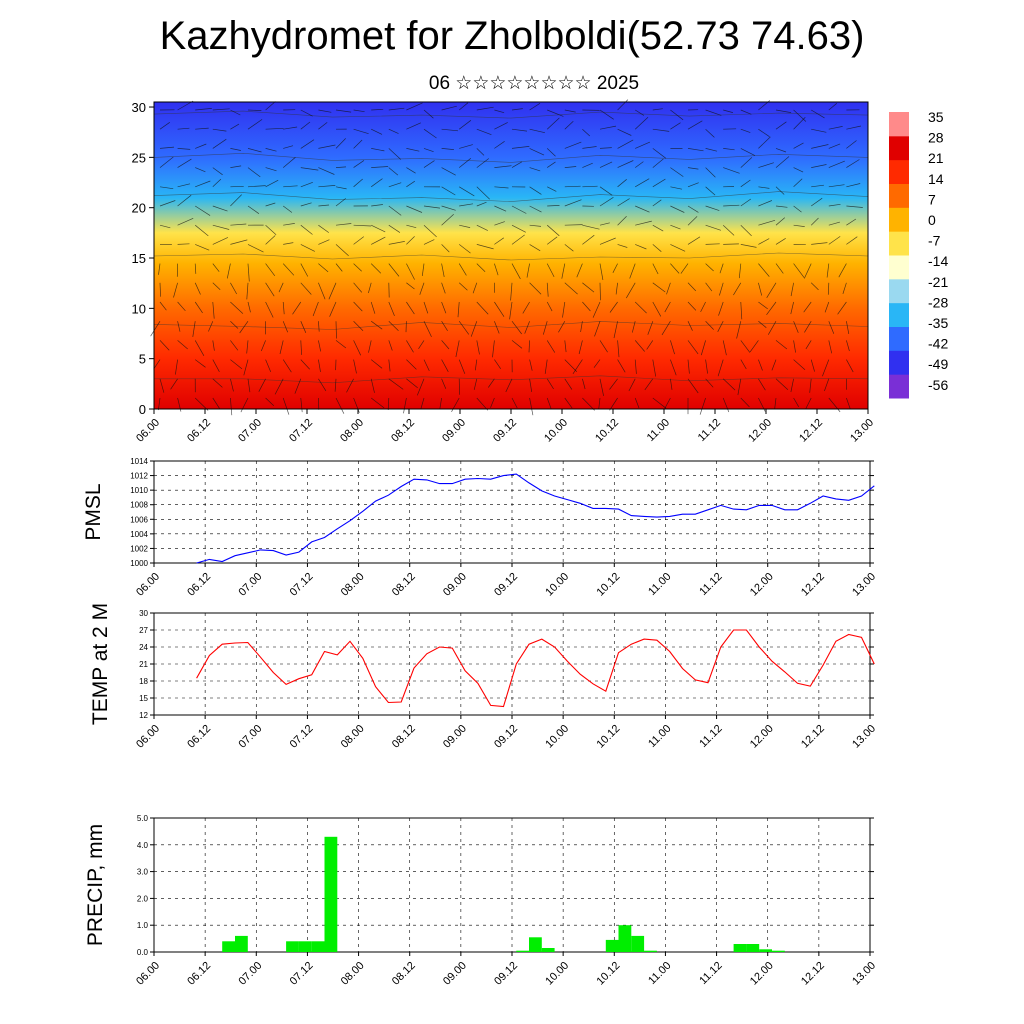 This screenshot has height=1024, width=1024. I want to click on pmsl-ytick-label: 1002, so click(139, 548).